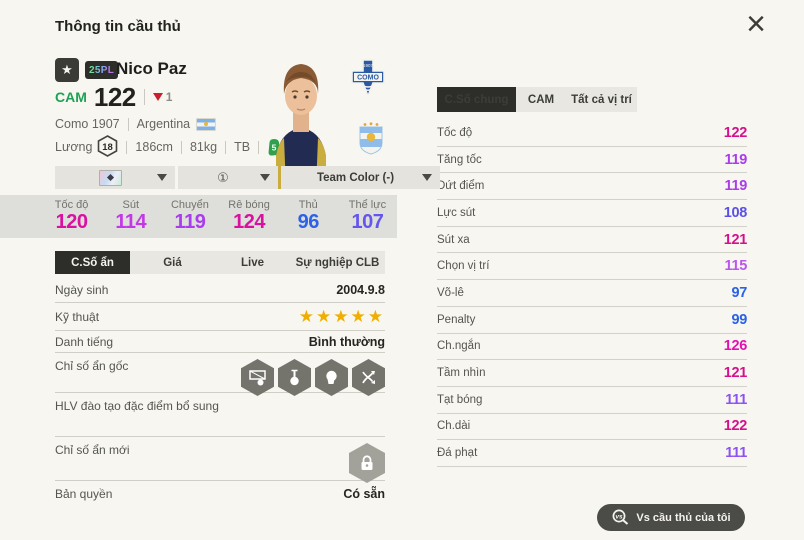  Describe the element at coordinates (620, 517) in the screenshot. I see `svg-text: vs` at that location.